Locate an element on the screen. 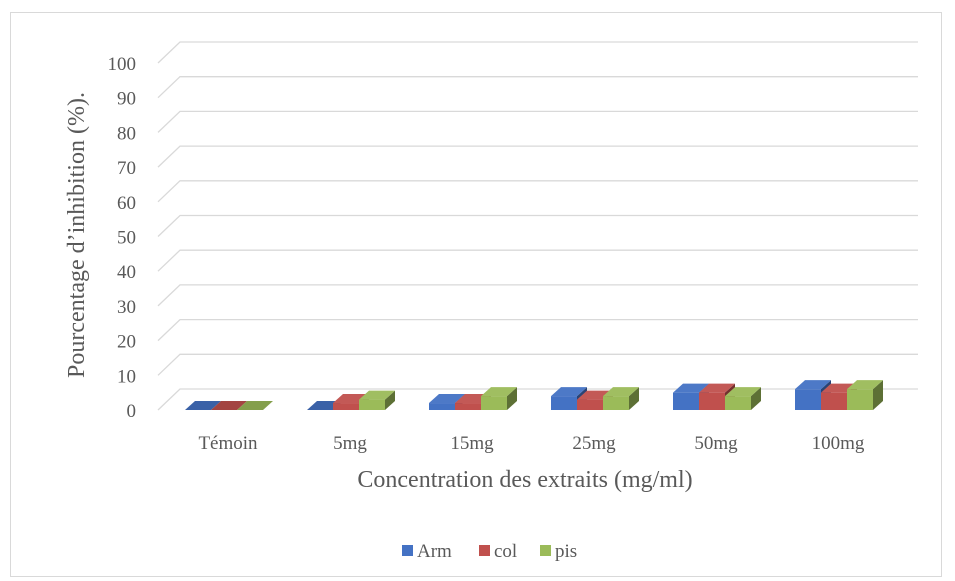 This screenshot has width=955, height=581. y-tick-label: 90 is located at coordinates (126, 99).